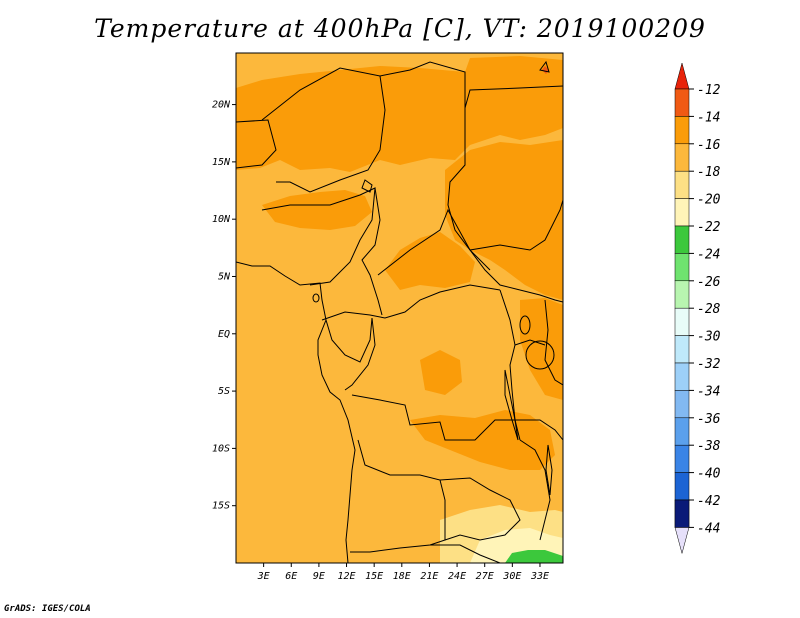 The height and width of the screenshot is (618, 800). Describe the element at coordinates (540, 355) in the screenshot. I see `lake-victoria` at that location.